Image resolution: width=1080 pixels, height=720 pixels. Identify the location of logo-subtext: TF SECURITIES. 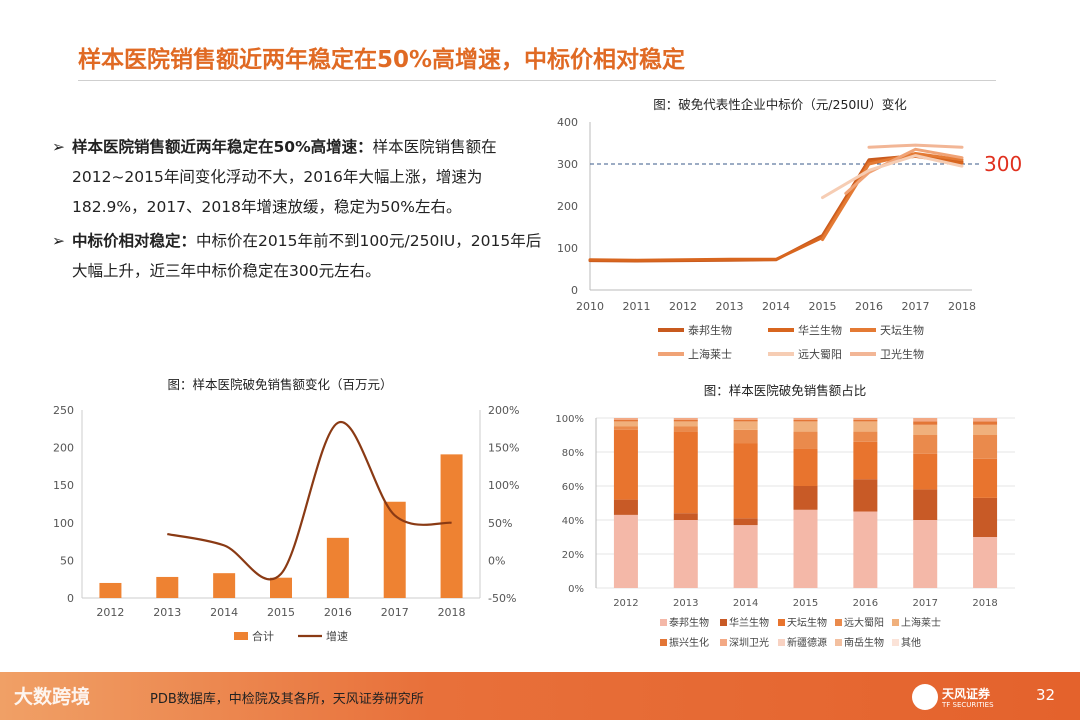
(968, 705).